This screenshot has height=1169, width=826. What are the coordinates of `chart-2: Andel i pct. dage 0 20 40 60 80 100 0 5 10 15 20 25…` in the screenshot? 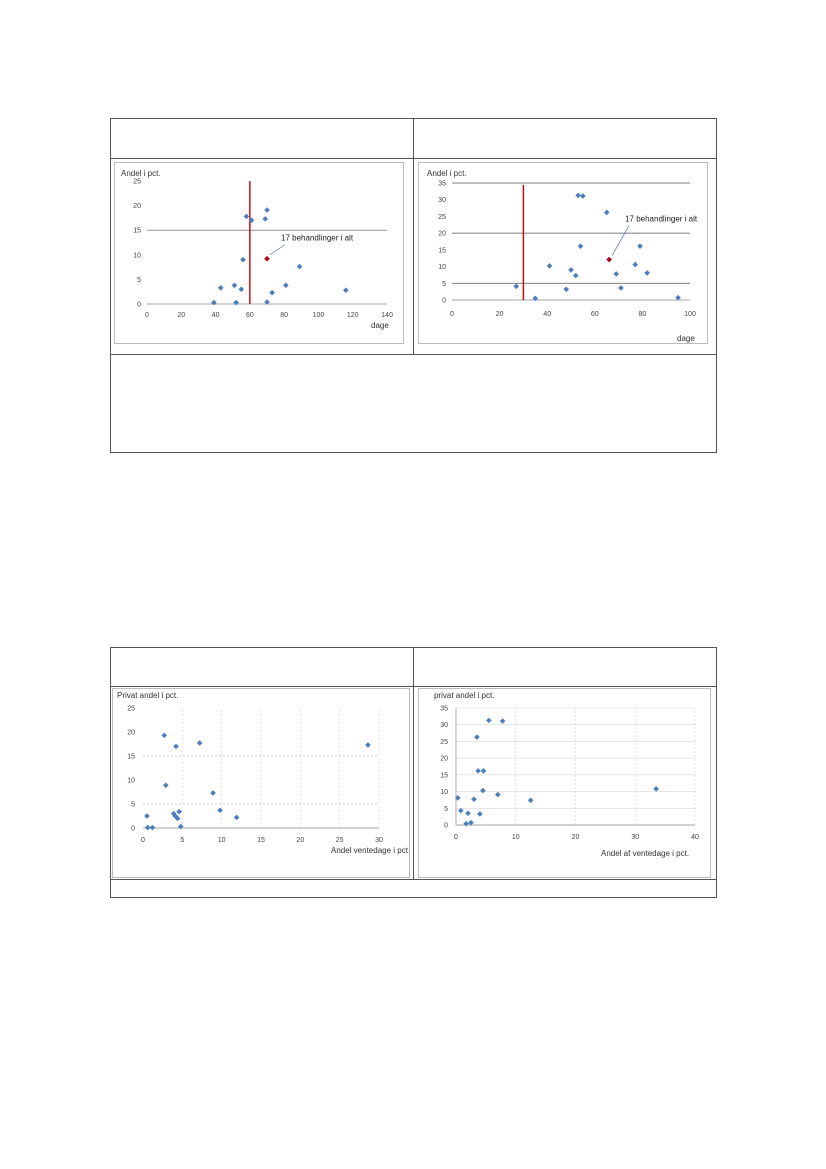 It's located at (563, 253).